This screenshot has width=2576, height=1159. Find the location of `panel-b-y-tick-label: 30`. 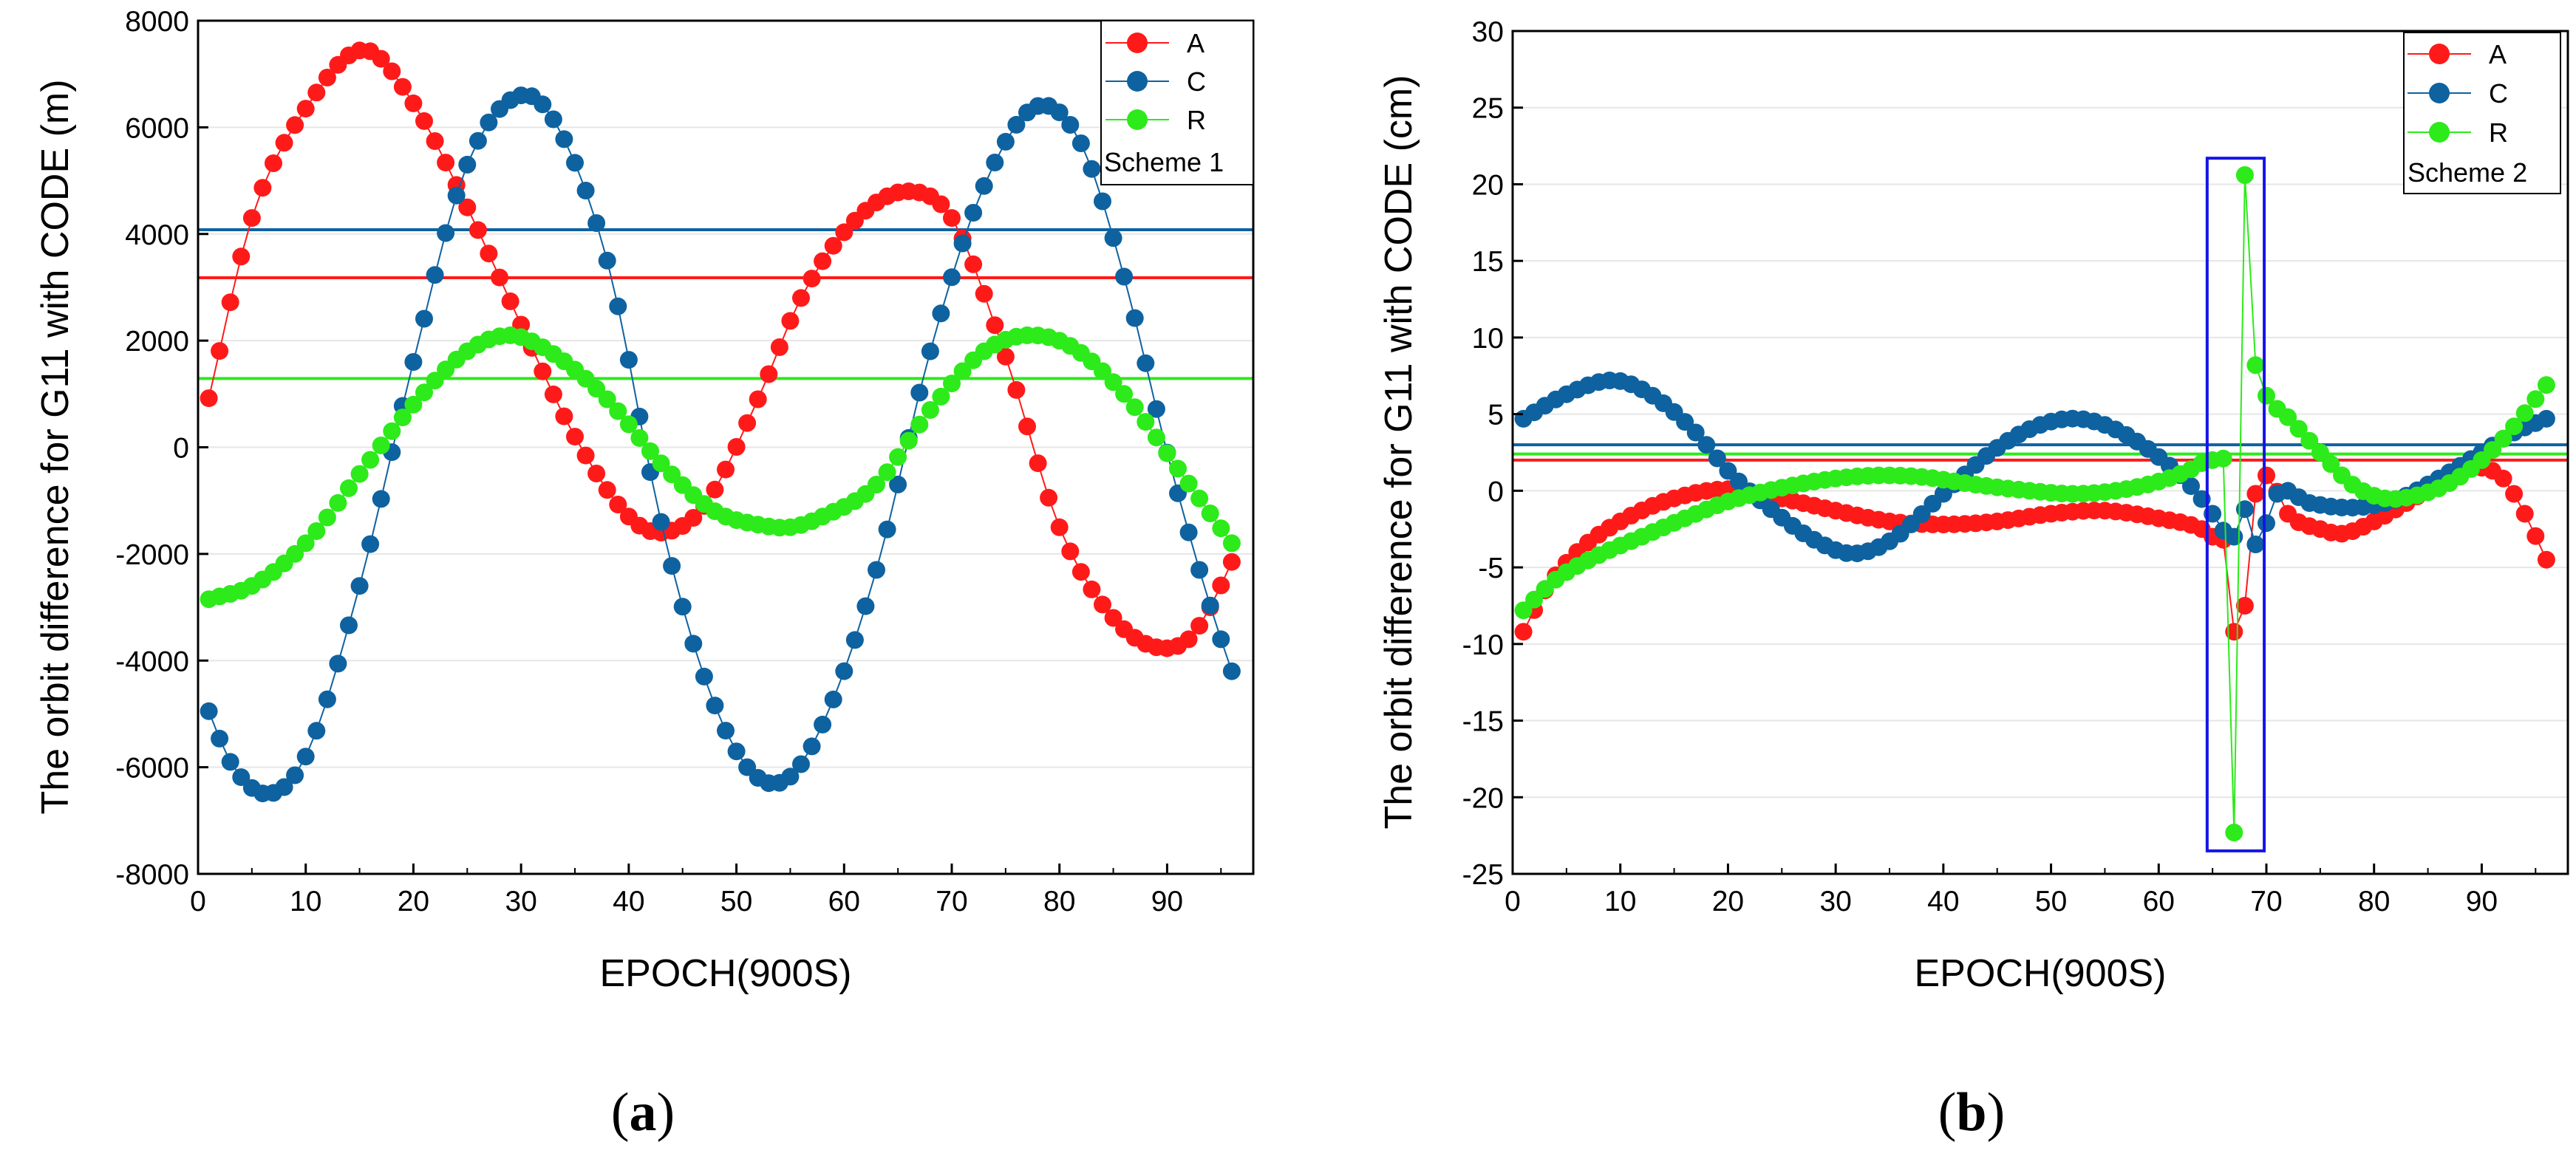

panel-b-y-tick-label: 30 is located at coordinates (1488, 32).